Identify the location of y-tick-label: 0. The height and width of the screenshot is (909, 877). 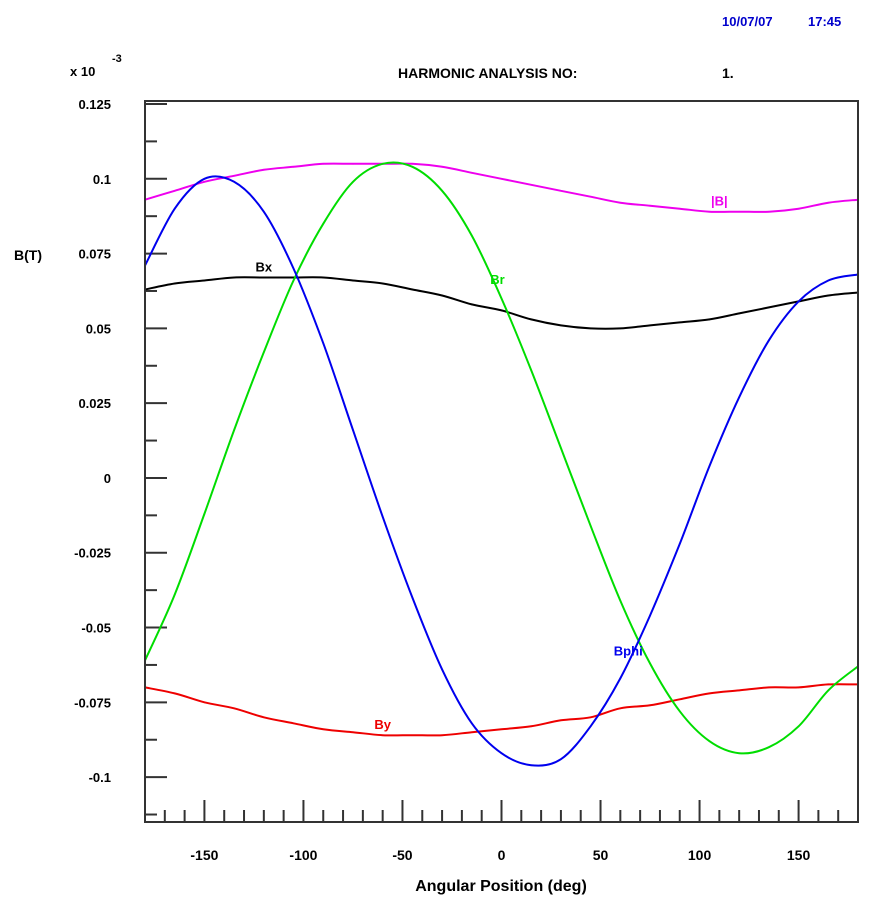
(107, 478).